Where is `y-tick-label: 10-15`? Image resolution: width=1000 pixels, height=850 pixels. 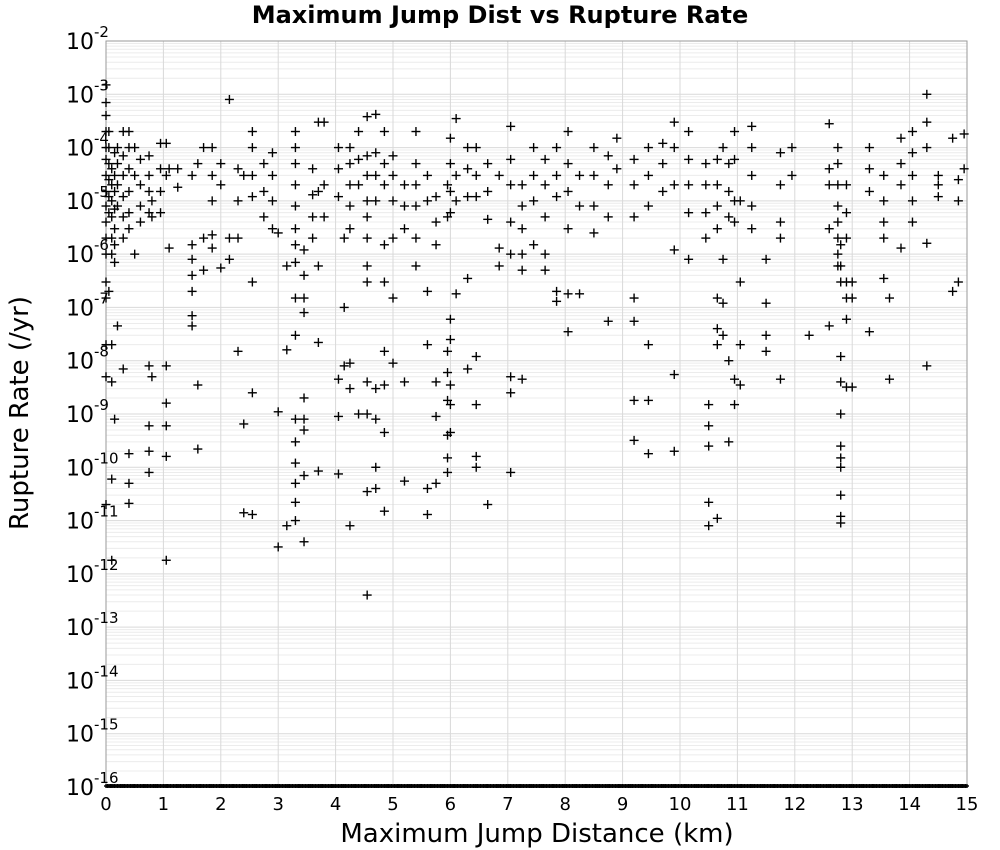
y-tick-label: 10-15 is located at coordinates (92, 732).